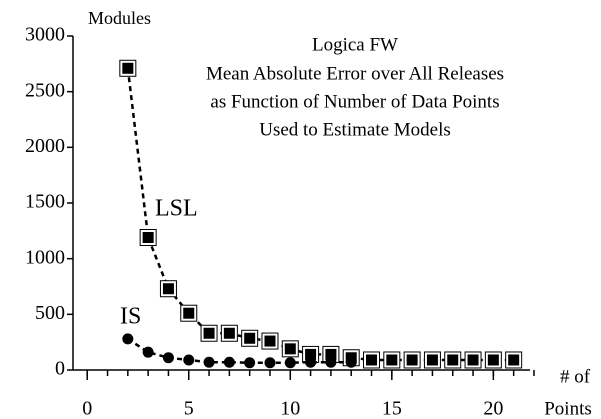 This screenshot has height=419, width=601. Describe the element at coordinates (392, 408) in the screenshot. I see `x-tick-label: 15` at that location.